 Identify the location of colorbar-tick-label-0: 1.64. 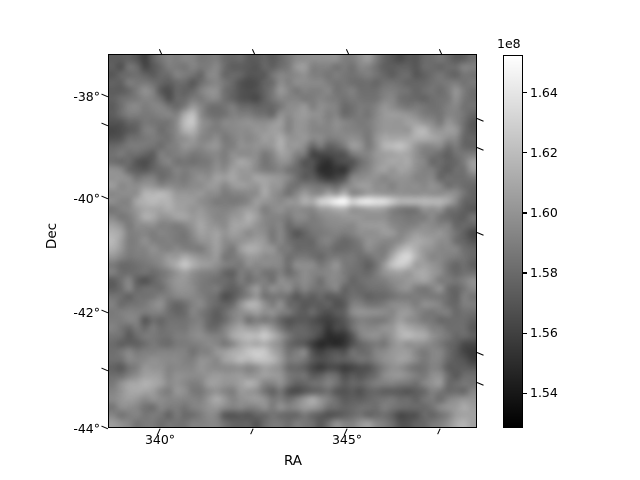
(544, 92).